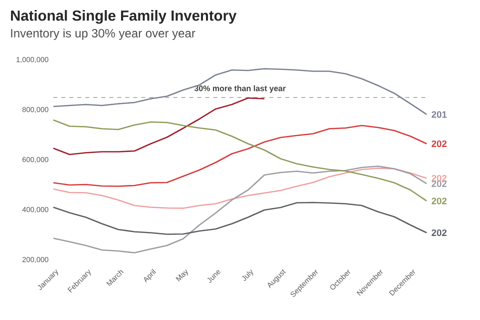 Image resolution: width=480 pixels, height=320 pixels. Describe the element at coordinates (439, 114) in the screenshot. I see `series-label: 201` at that location.